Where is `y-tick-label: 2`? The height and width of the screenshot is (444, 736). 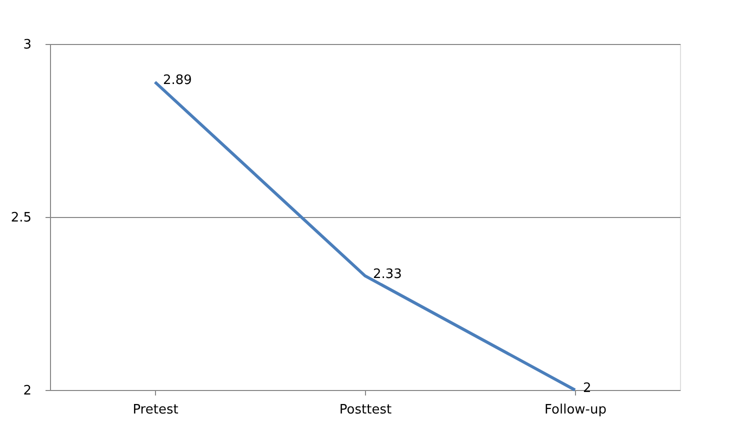
y-tick-label: 2 is located at coordinates (27, 391).